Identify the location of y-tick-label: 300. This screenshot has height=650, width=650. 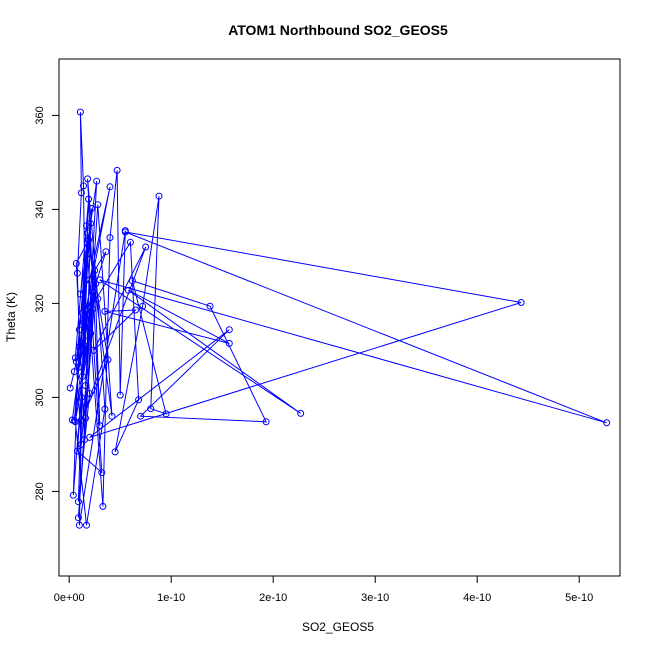
(40, 397).